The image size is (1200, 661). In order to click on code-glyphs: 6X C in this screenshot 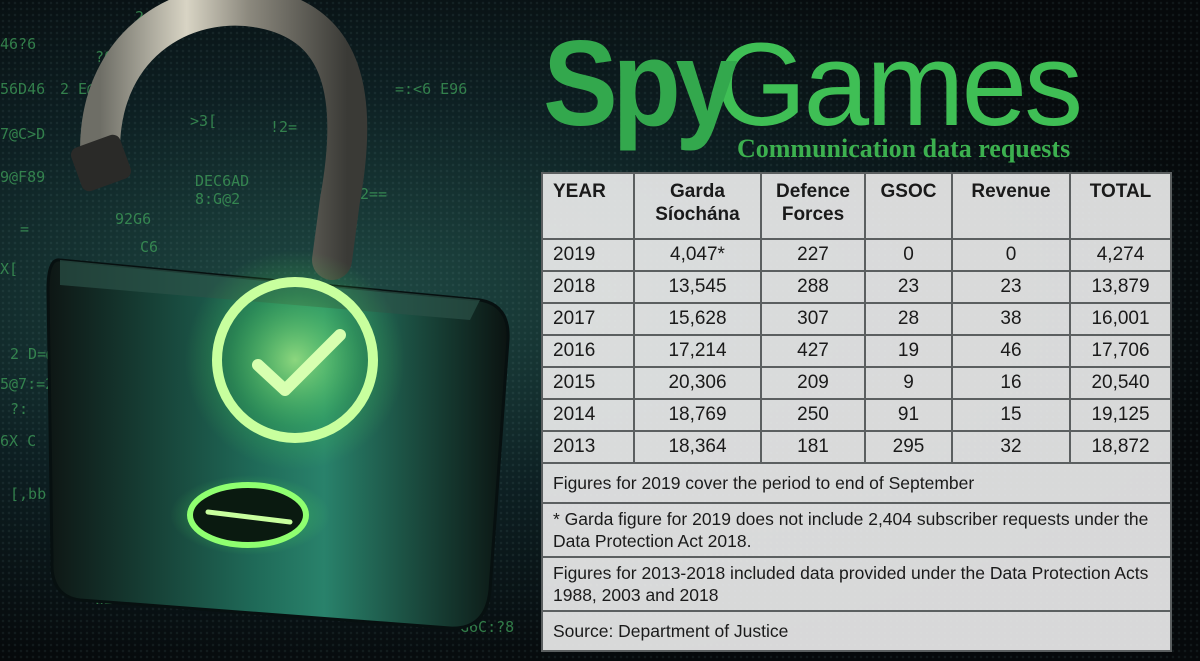, I will do `click(18, 441)`.